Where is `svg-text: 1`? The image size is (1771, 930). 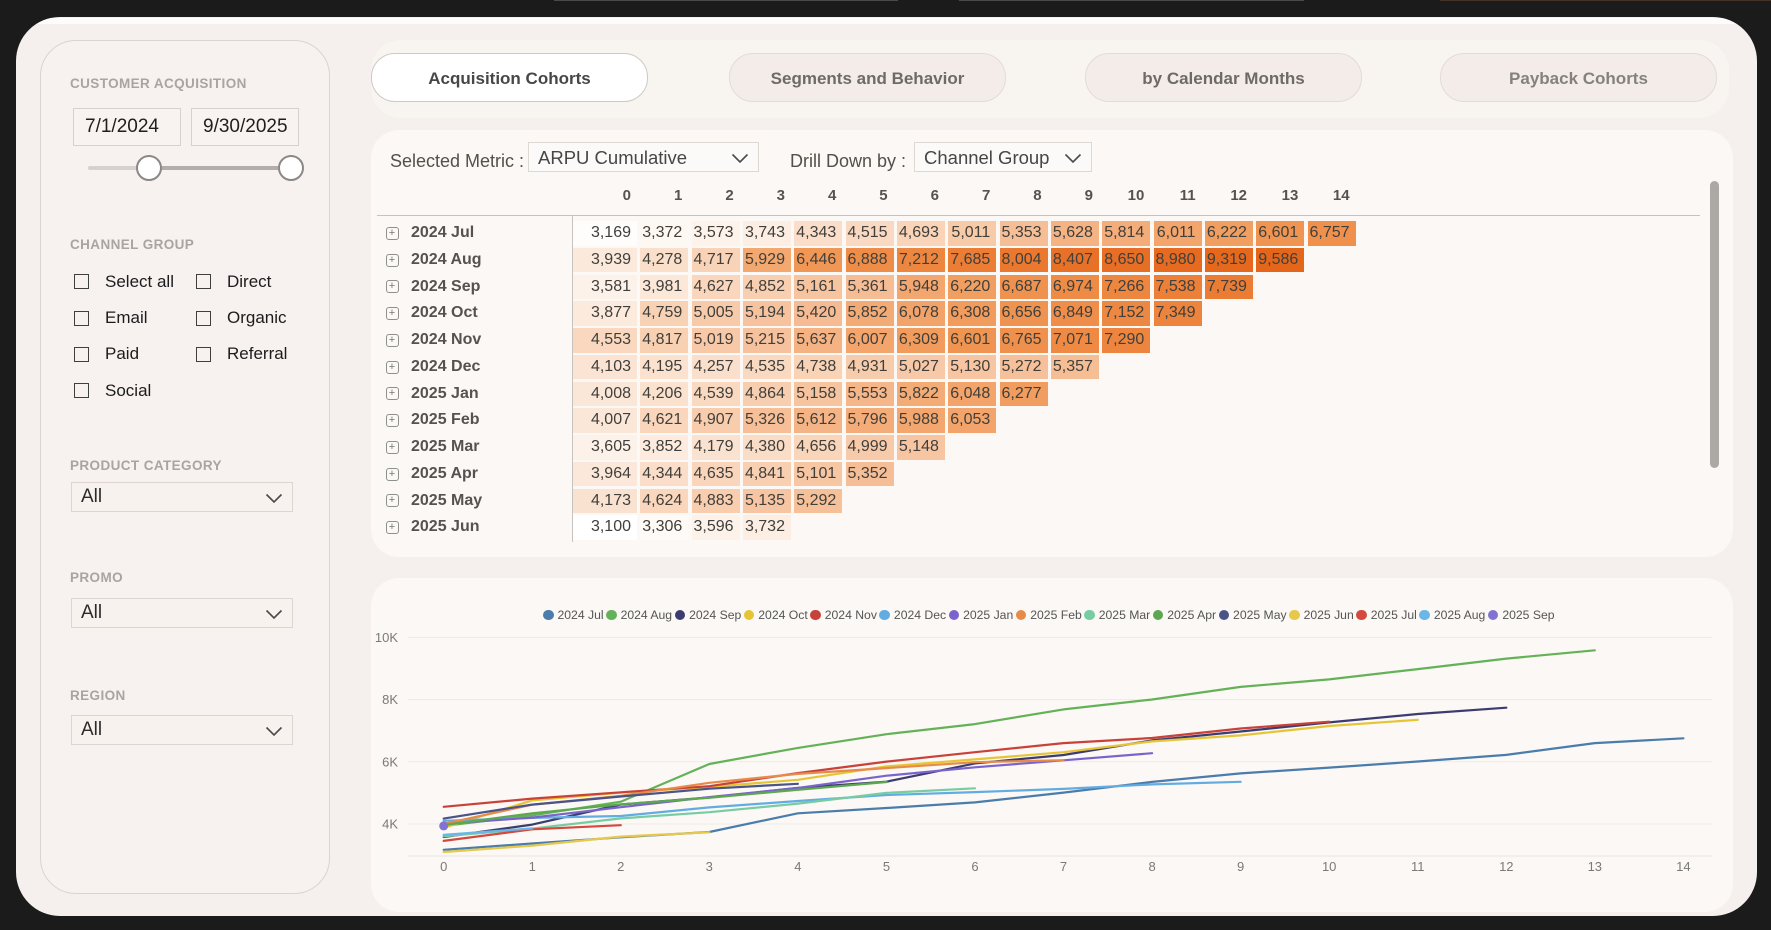
svg-text: 1 is located at coordinates (532, 866).